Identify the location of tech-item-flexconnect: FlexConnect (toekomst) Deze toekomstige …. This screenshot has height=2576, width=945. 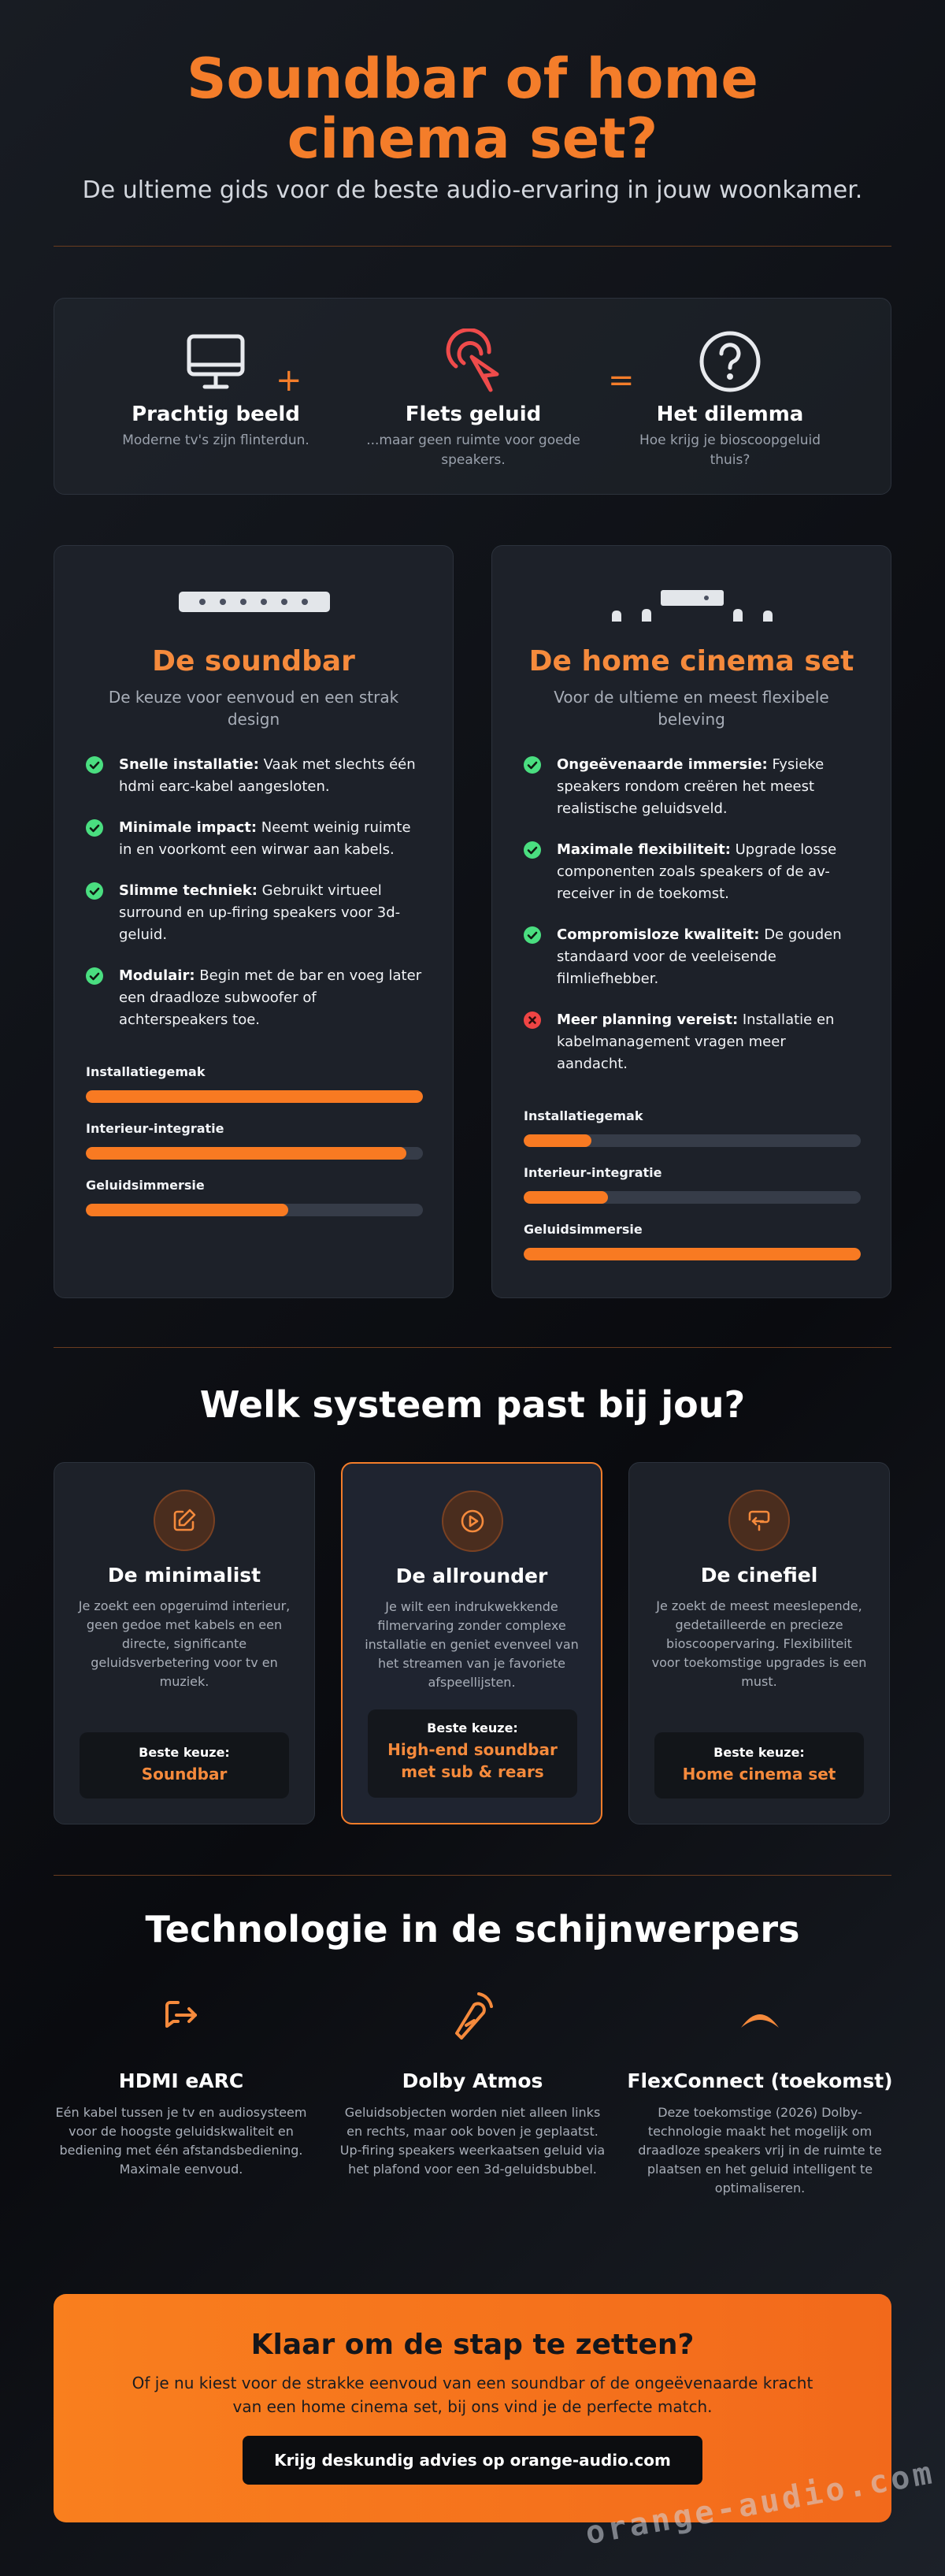
(760, 2091).